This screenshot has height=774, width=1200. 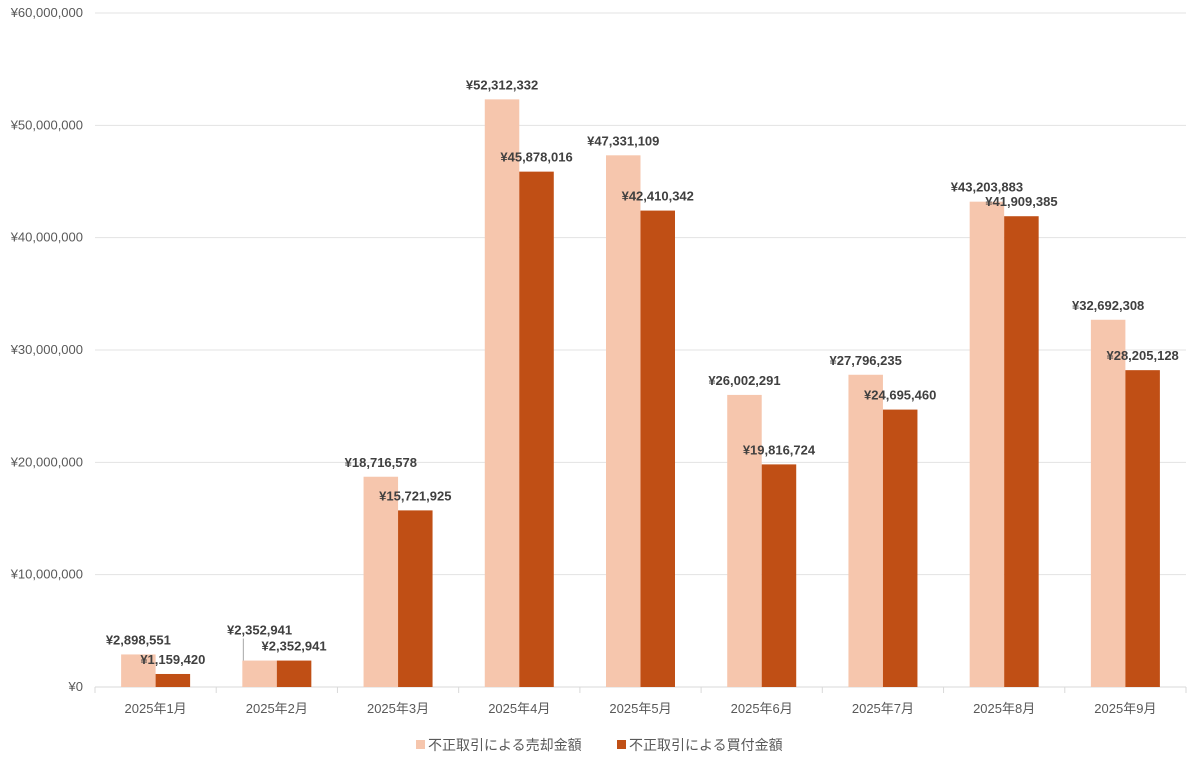 I want to click on y-tick-label: ¥20,000,000, so click(x=46, y=461).